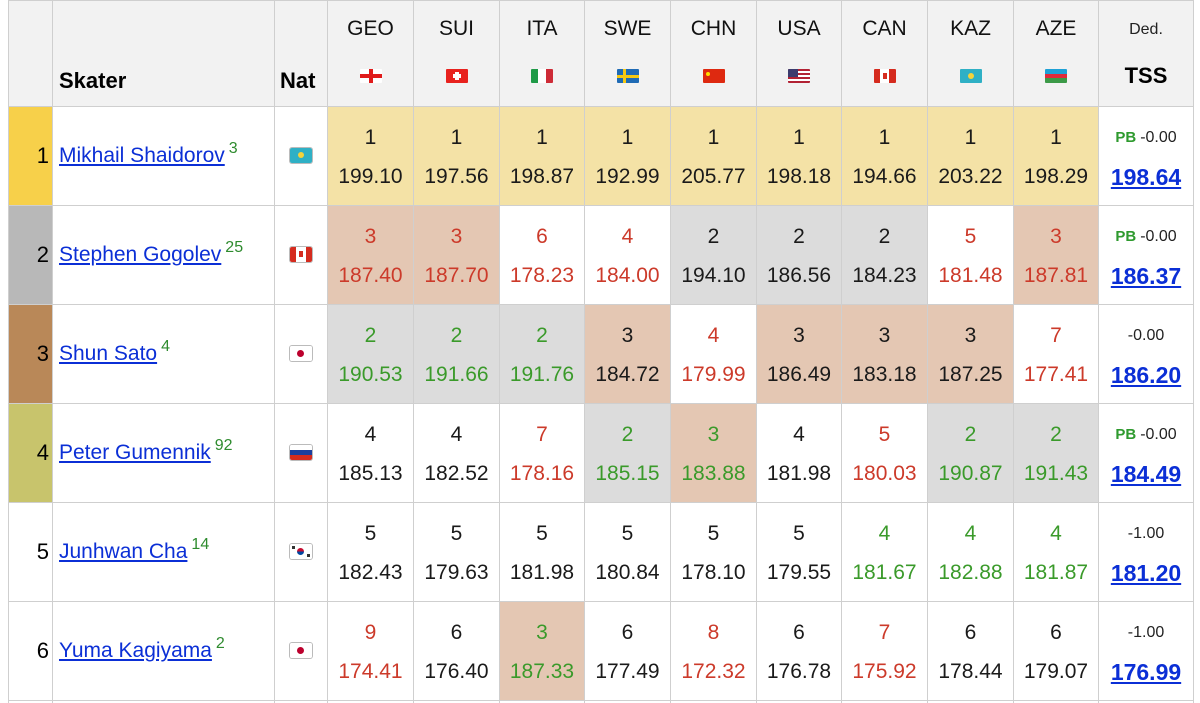 This screenshot has width=1200, height=703. I want to click on skater-column-header: Skater, so click(163, 53).